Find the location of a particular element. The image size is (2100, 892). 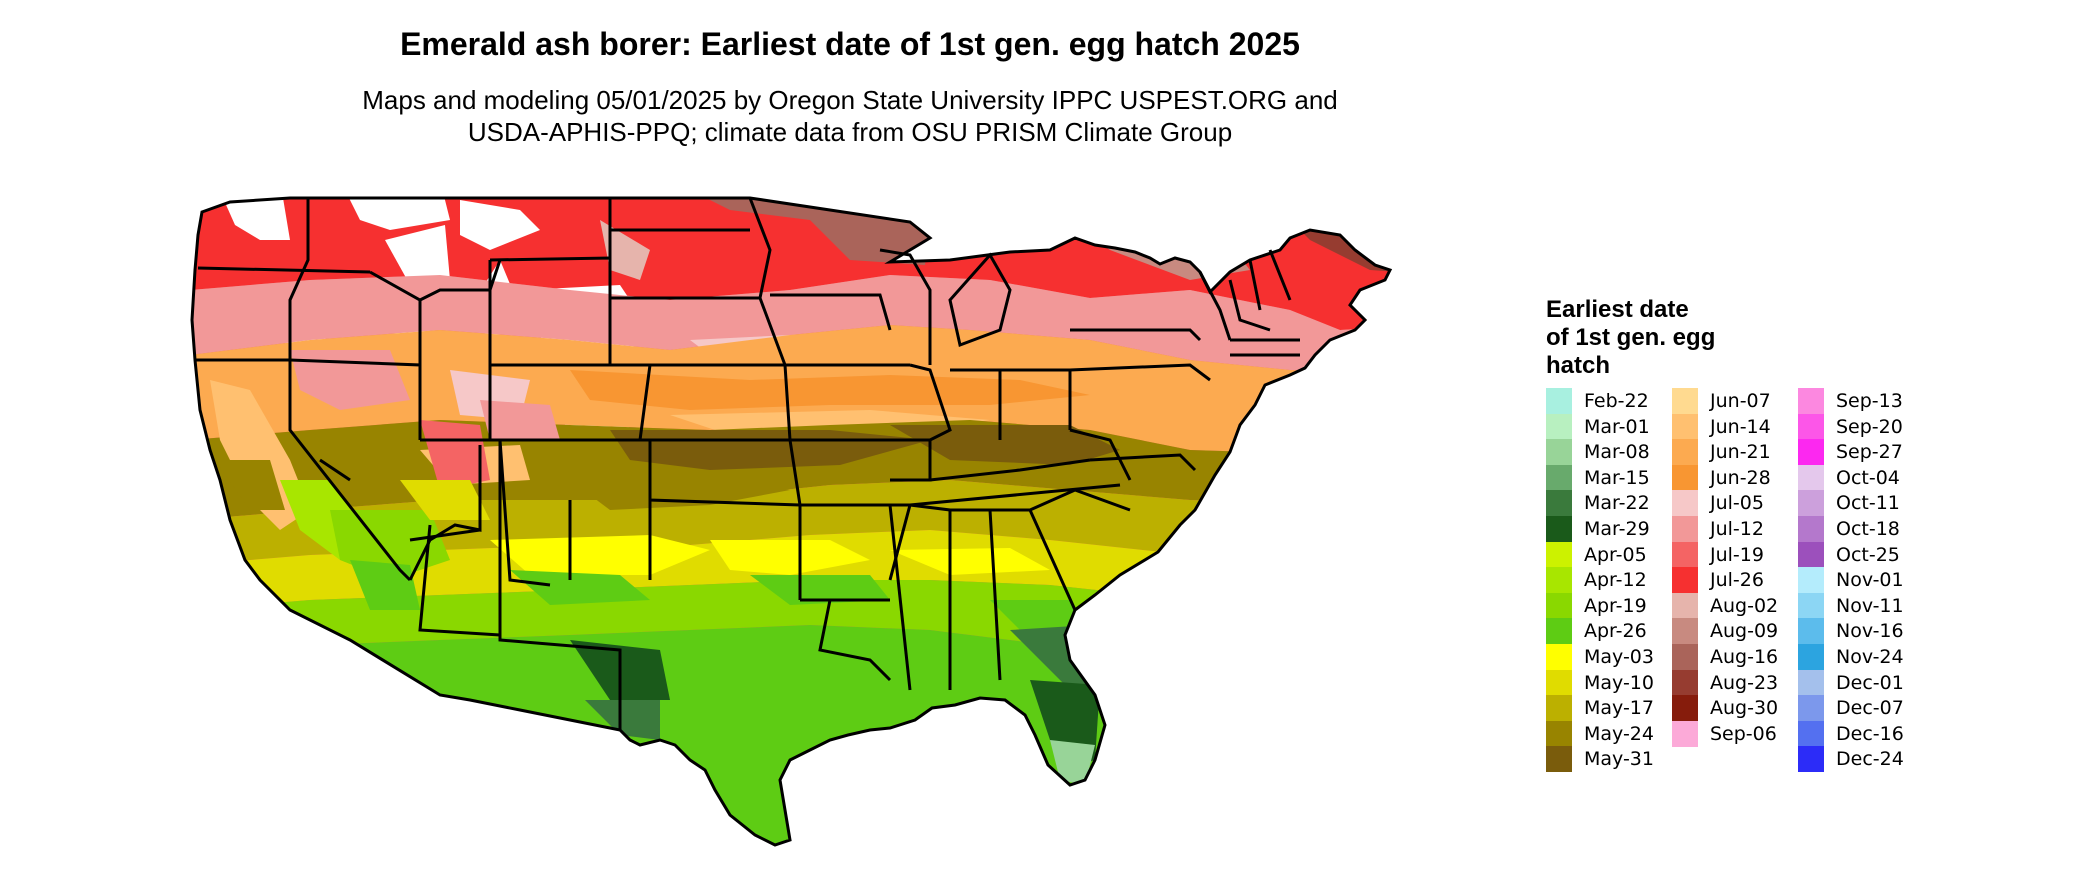

legend-item: Aug-09 is located at coordinates (1725, 631).